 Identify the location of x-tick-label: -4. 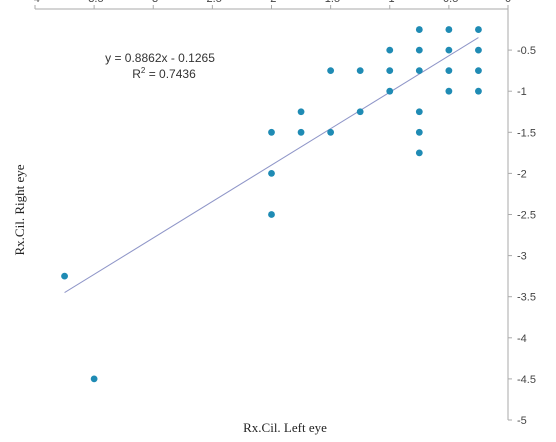
(35, 2).